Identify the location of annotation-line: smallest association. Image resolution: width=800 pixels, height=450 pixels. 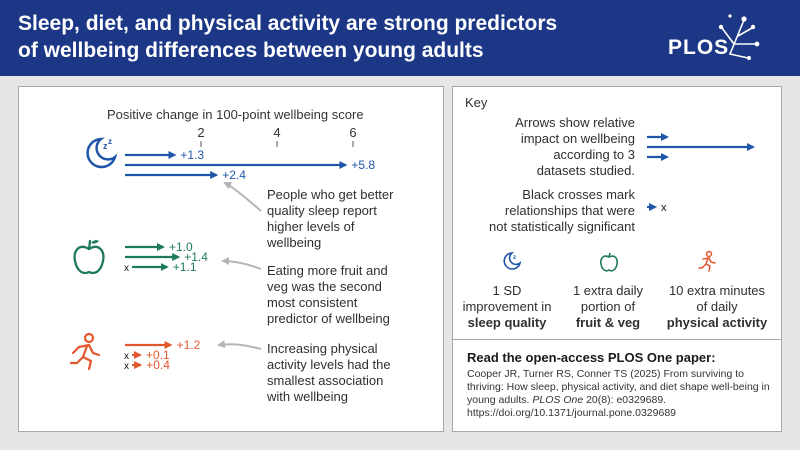
(325, 380).